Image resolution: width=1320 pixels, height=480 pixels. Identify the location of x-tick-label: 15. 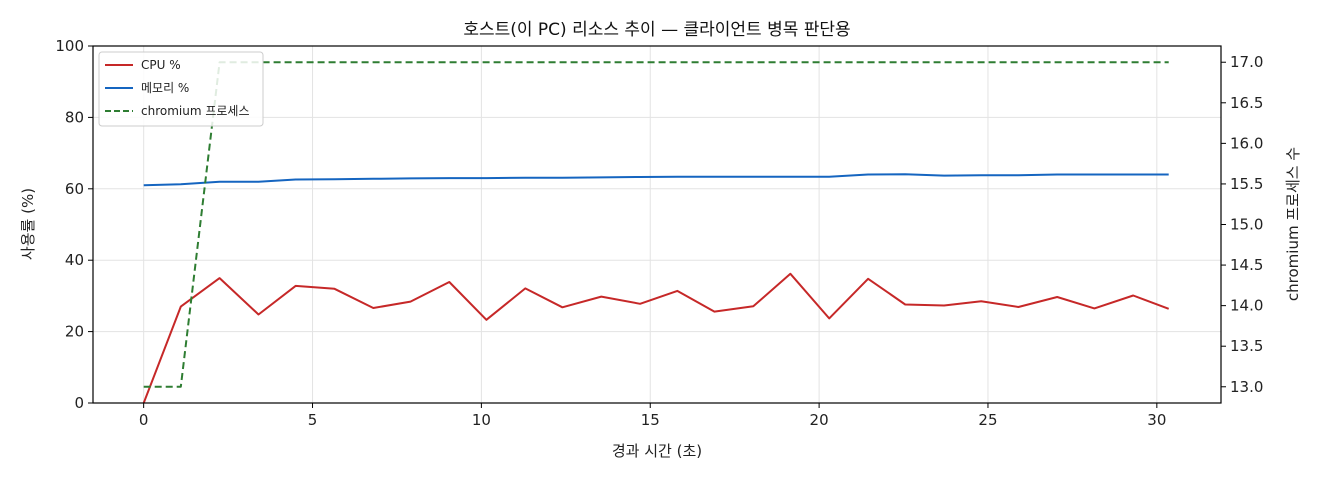
(650, 420).